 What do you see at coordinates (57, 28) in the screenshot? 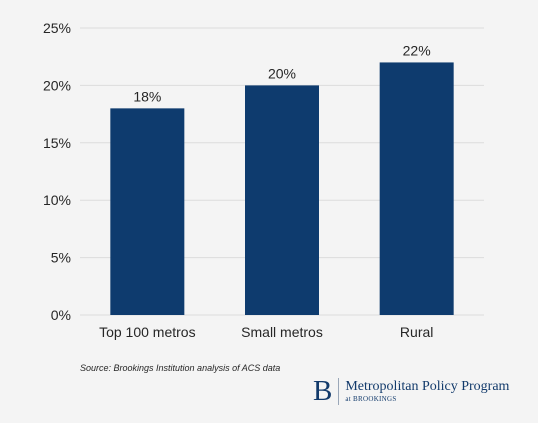
I see `y-tick-label: 25%` at bounding box center [57, 28].